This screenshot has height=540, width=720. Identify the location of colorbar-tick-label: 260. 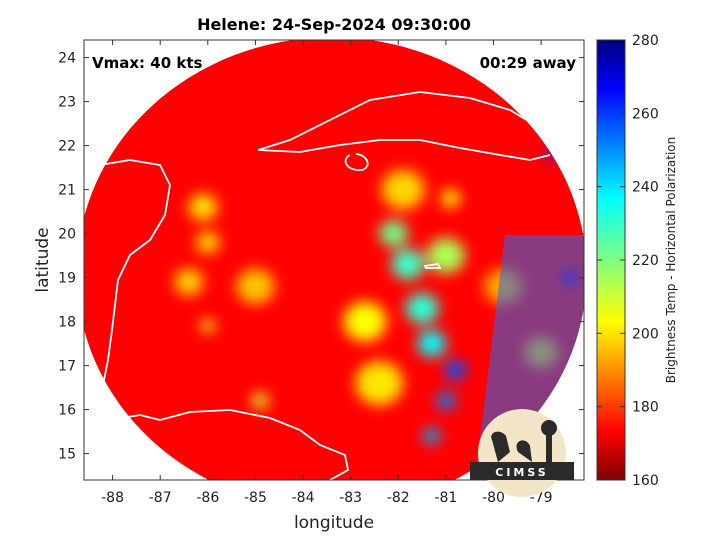
(645, 114).